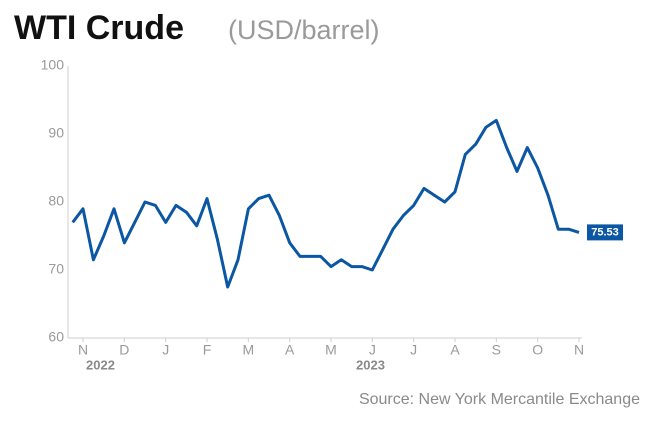  I want to click on chart-title: WTI Crude, so click(99, 28).